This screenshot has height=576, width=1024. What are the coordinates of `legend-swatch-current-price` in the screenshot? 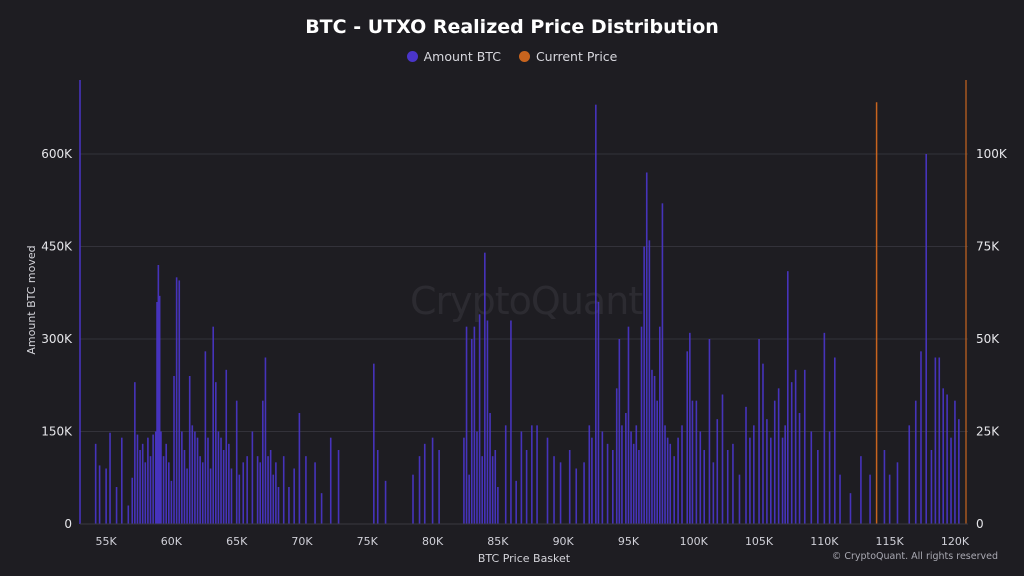 It's located at (524, 56).